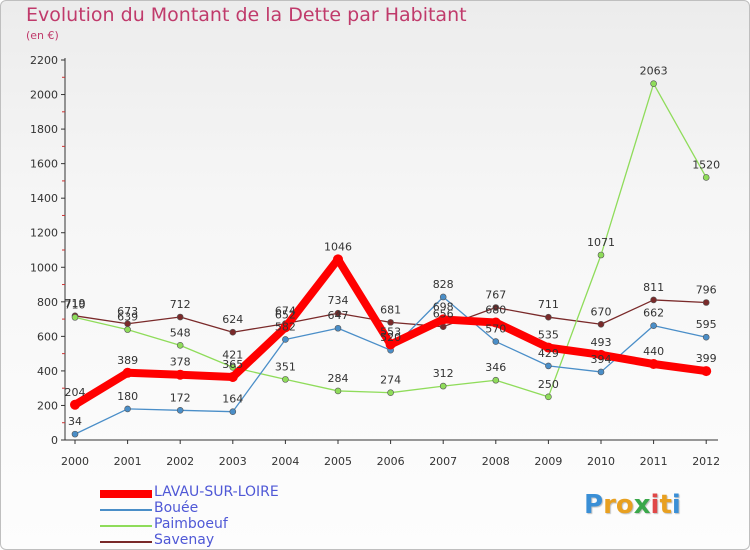  Describe the element at coordinates (54, 440) in the screenshot. I see `y-tick-label: 0` at that location.